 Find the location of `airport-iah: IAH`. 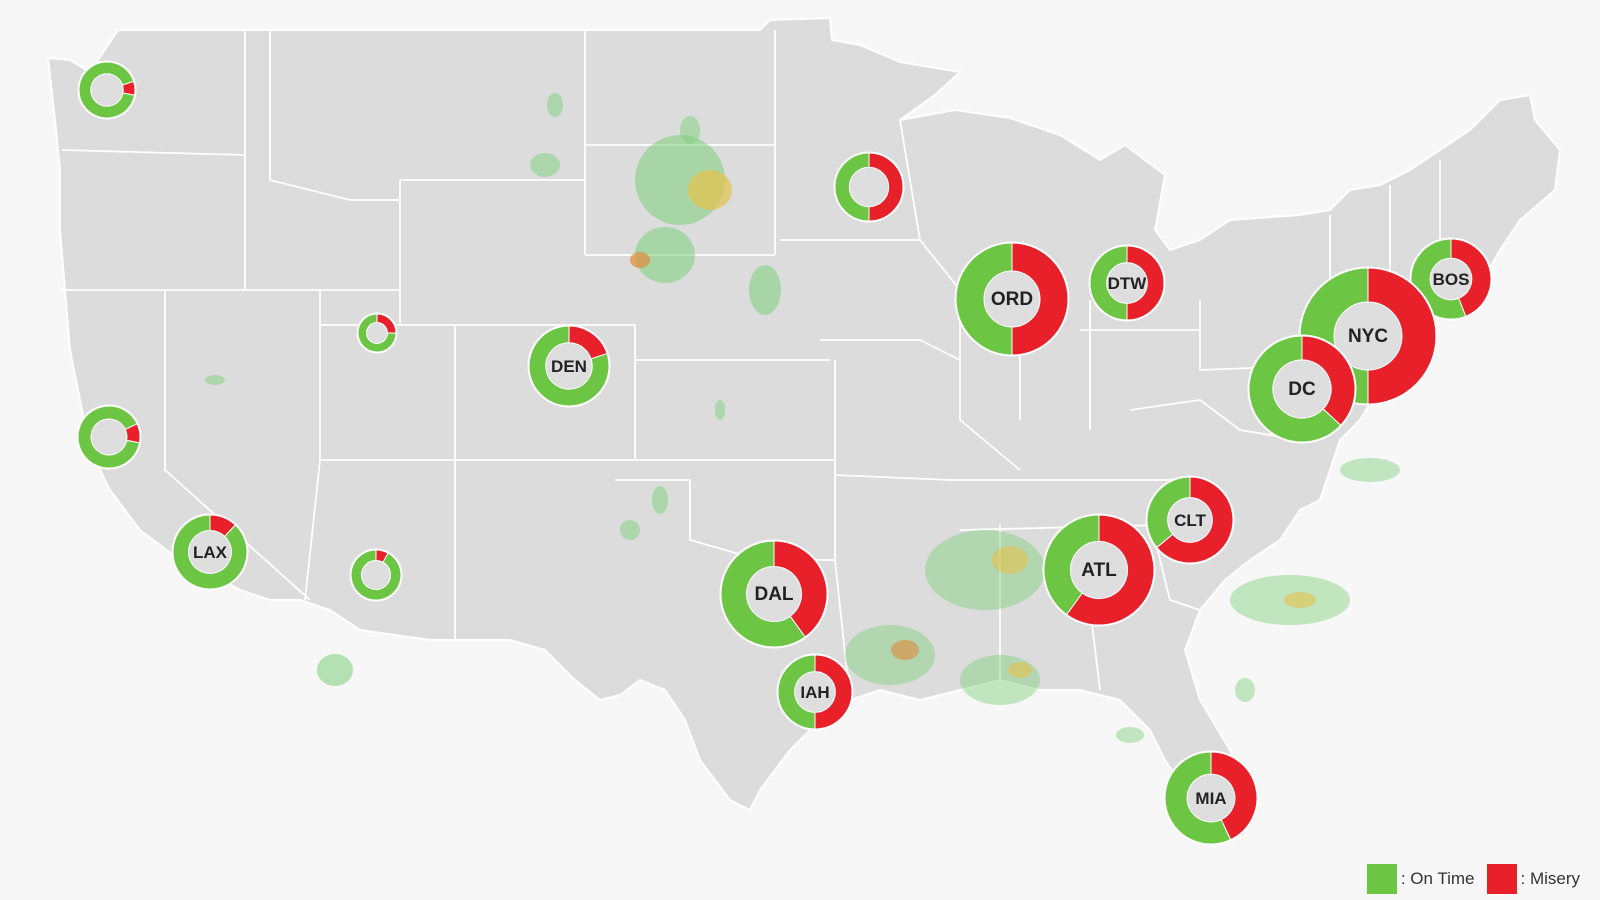

airport-iah: IAH is located at coordinates (815, 692).